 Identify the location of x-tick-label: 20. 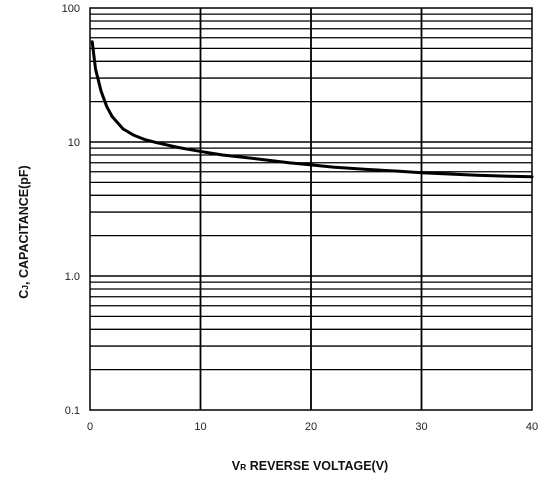
(311, 427).